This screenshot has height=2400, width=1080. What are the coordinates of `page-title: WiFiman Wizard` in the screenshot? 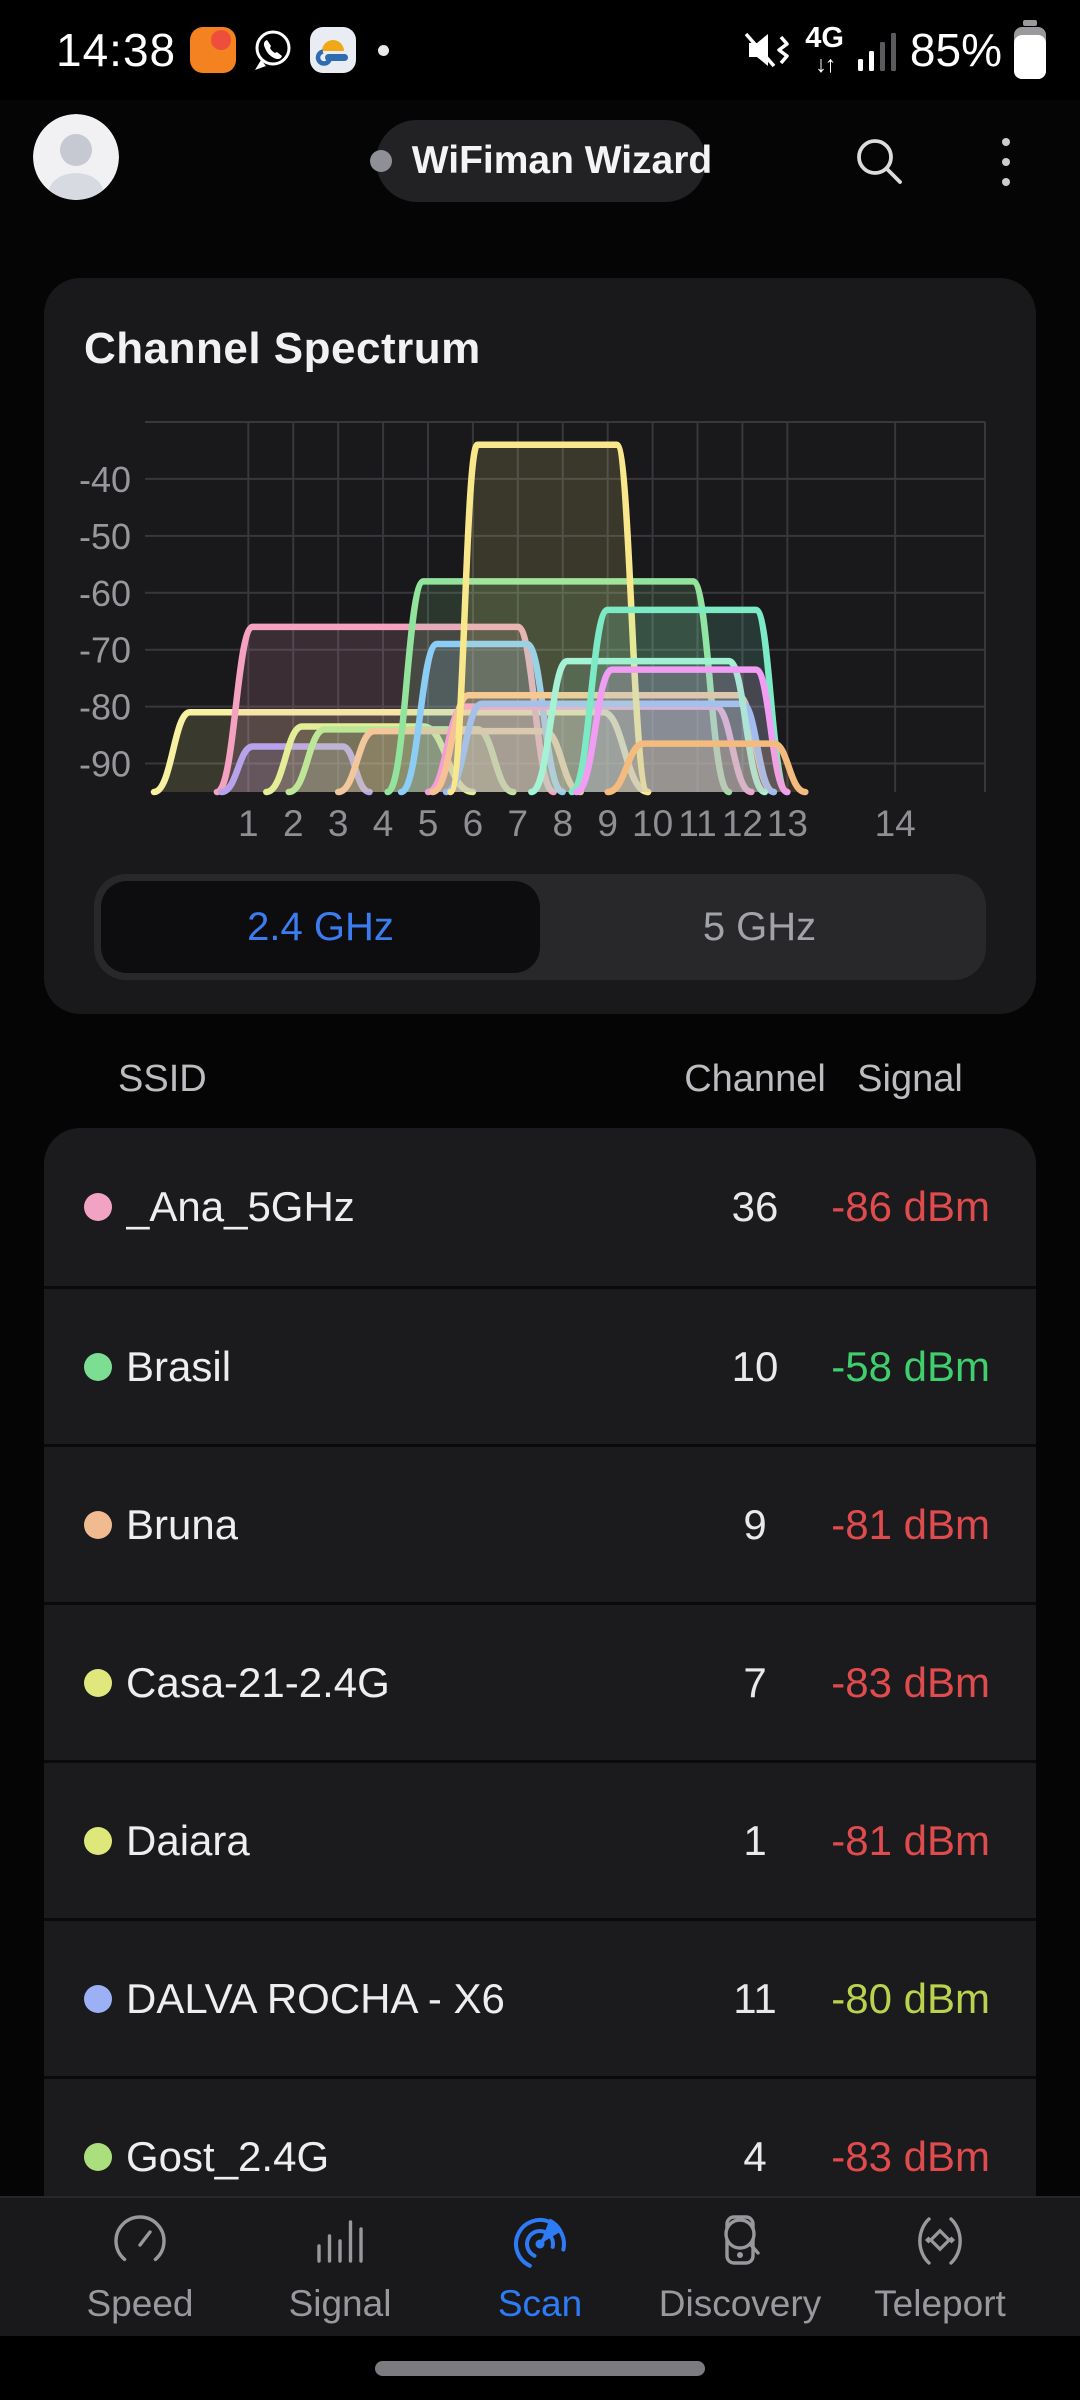 It's located at (562, 160).